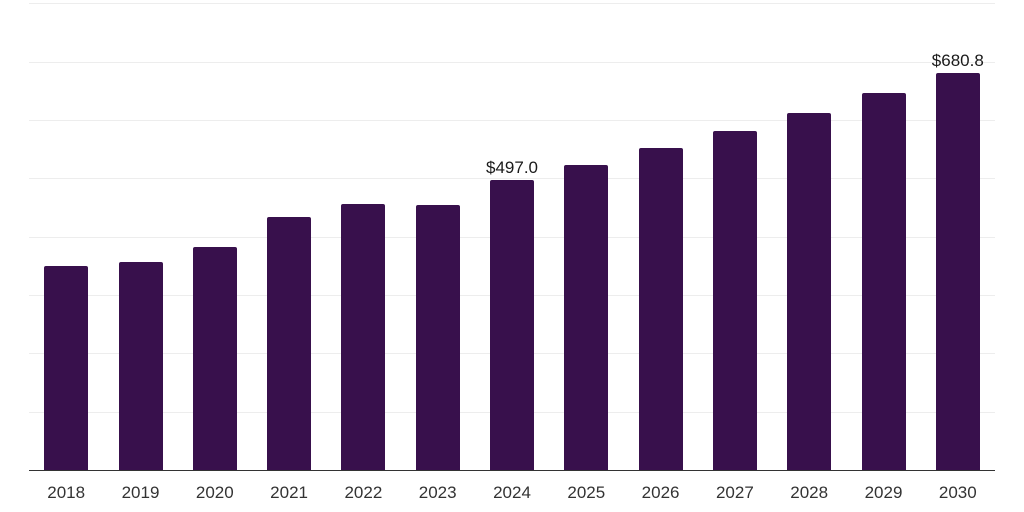  Describe the element at coordinates (289, 492) in the screenshot. I see `x-tick-label-2021: 2021` at that location.